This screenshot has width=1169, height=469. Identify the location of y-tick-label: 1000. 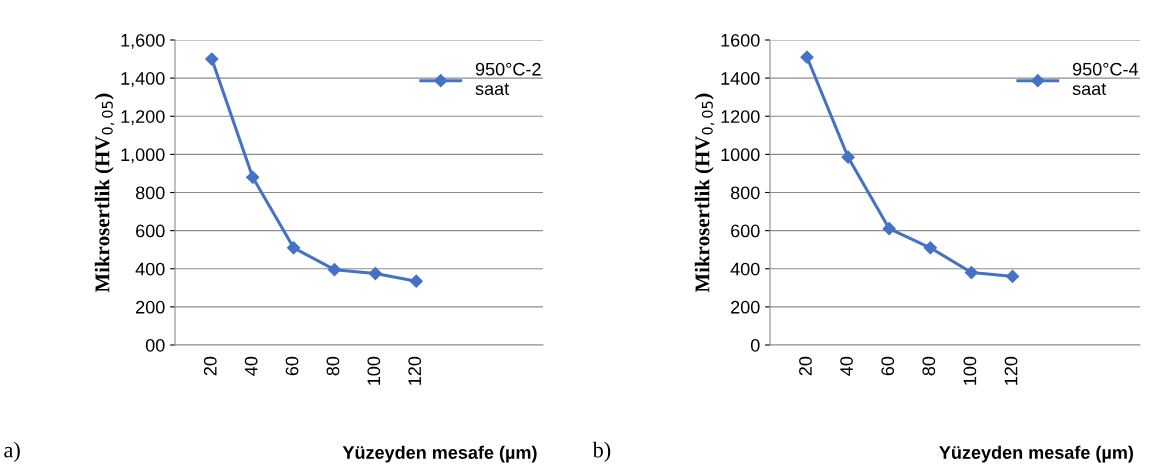
(740, 155).